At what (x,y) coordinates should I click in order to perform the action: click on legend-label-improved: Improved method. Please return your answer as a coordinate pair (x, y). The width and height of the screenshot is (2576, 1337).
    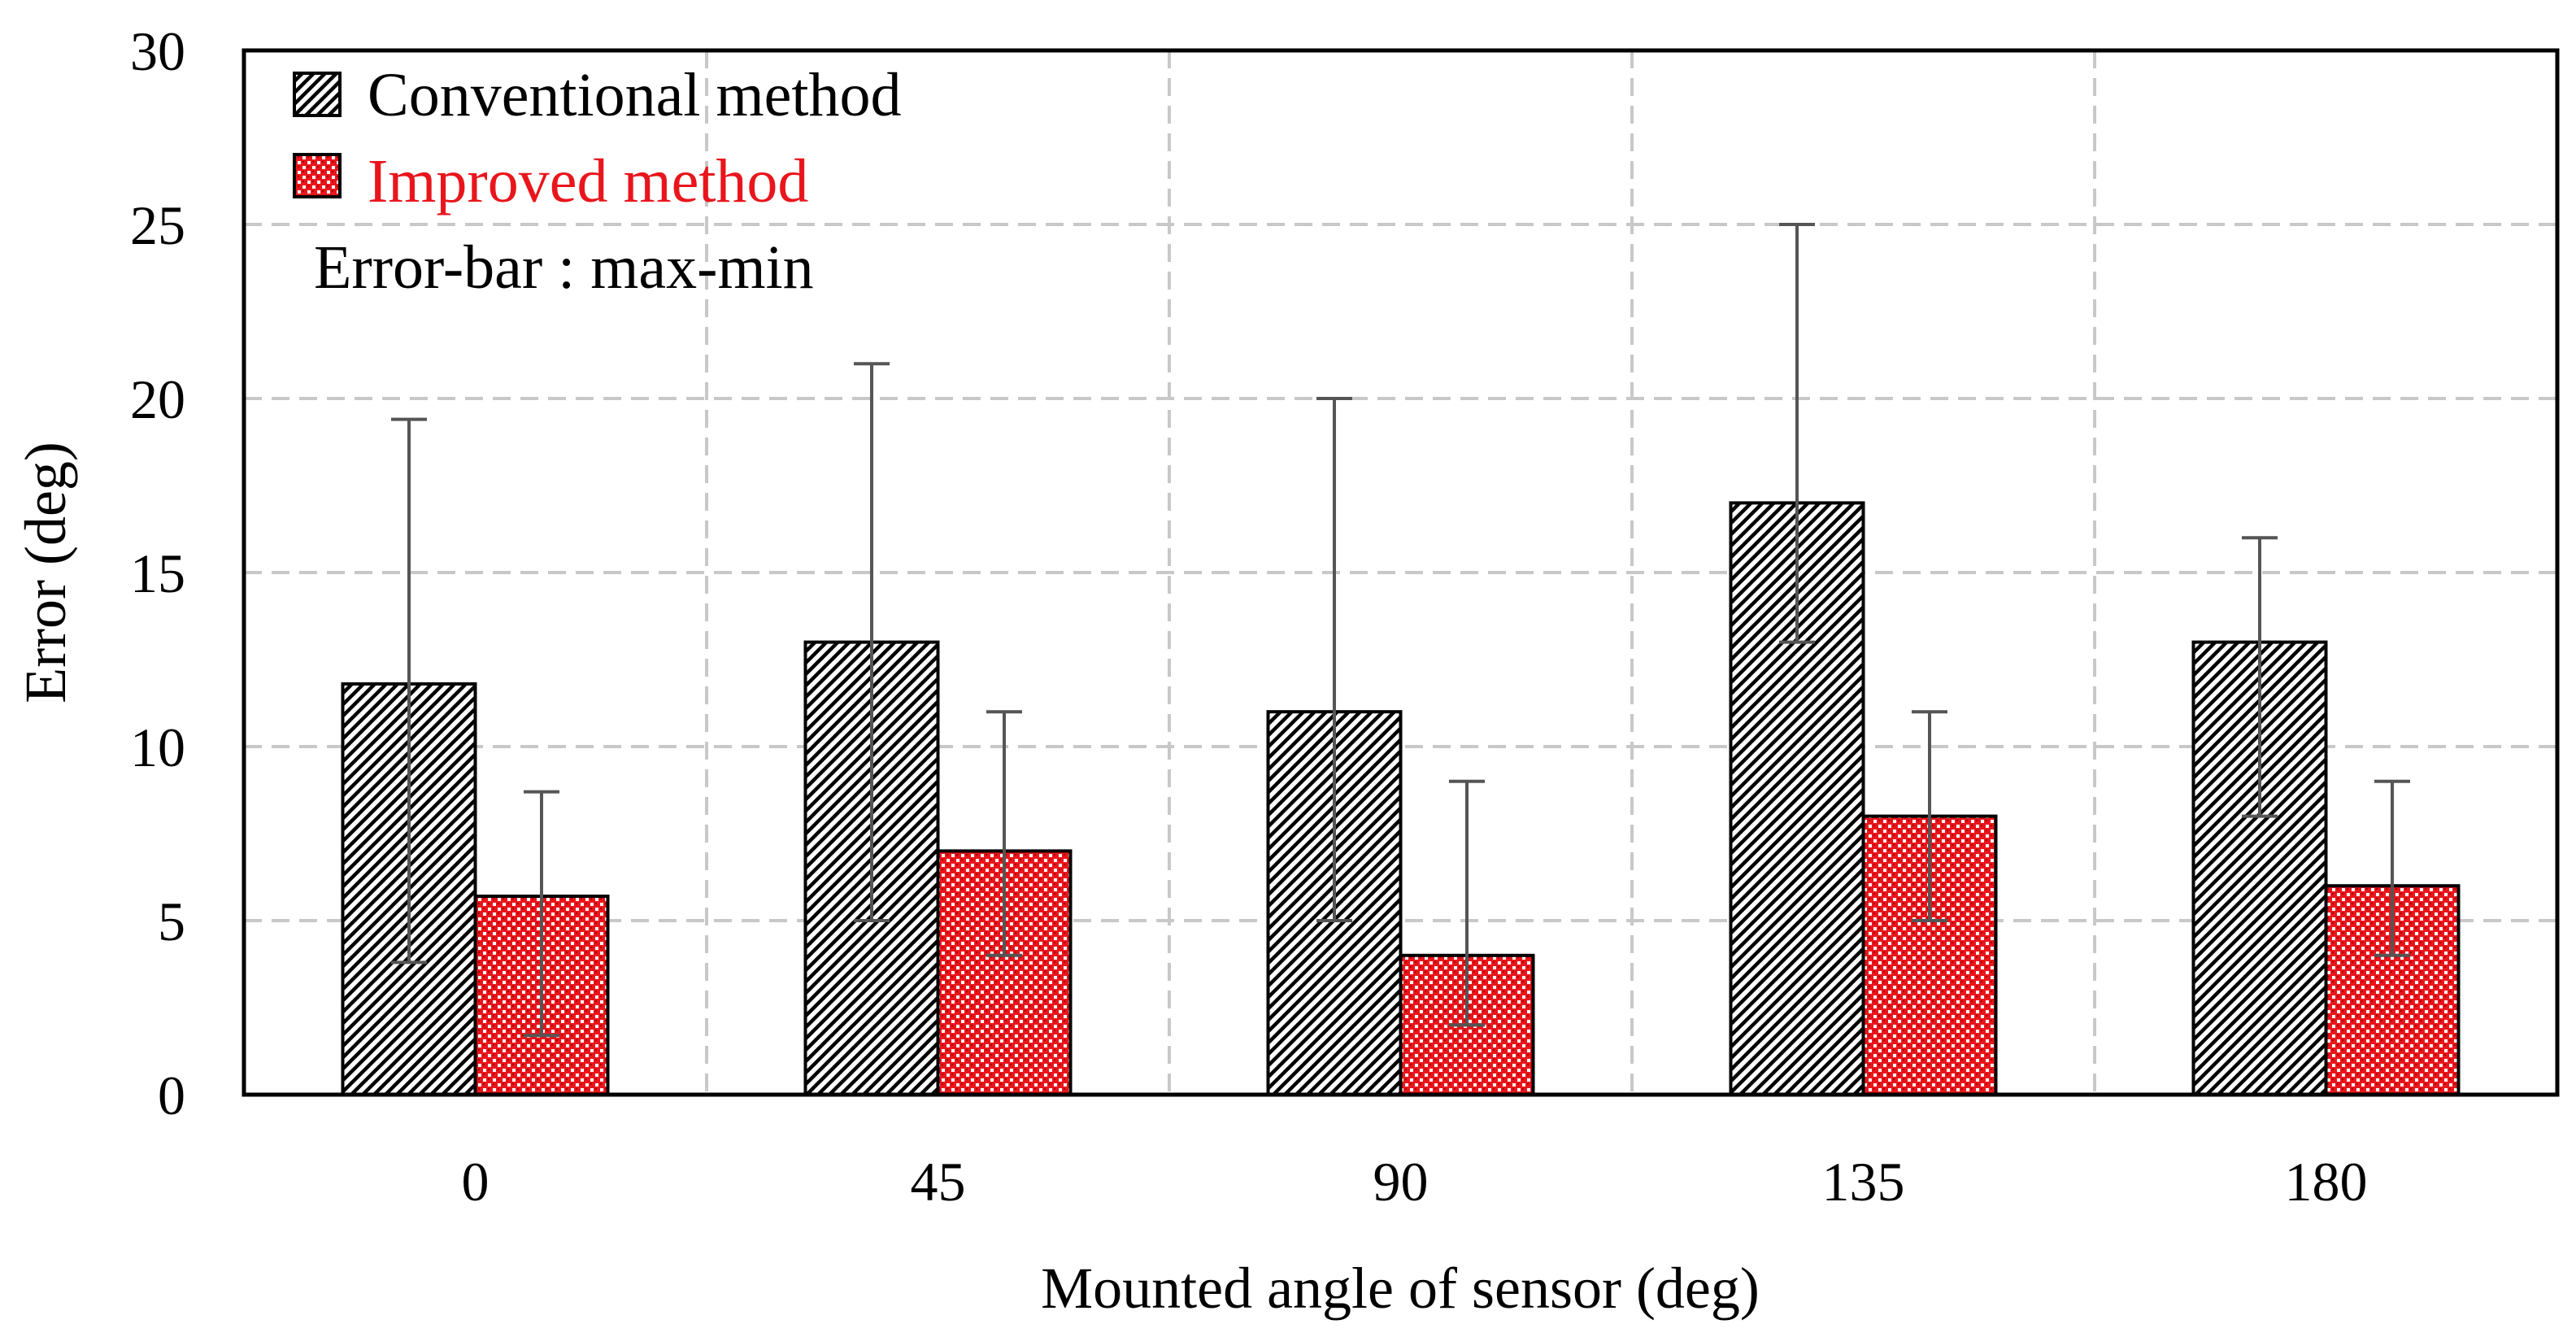
    Looking at the image, I should click on (588, 181).